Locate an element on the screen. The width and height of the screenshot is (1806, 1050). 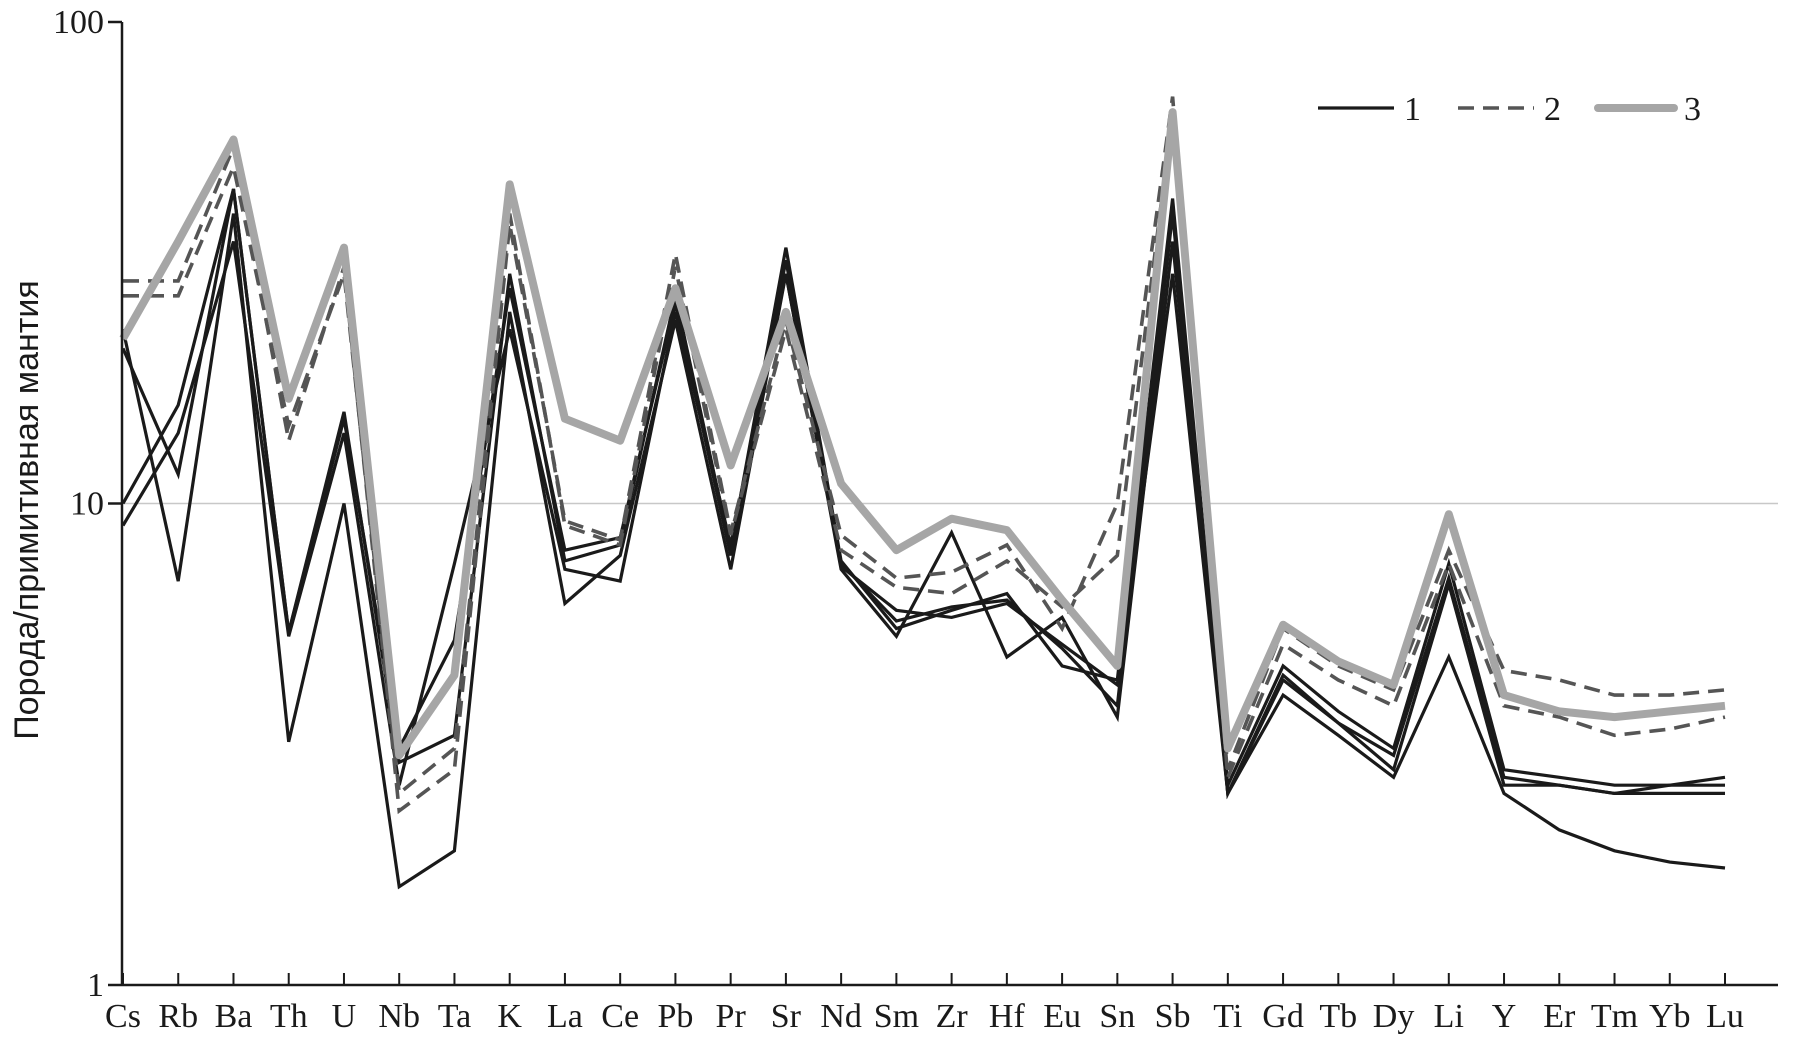
x-tick-label-yb: Yb is located at coordinates (1670, 1016).